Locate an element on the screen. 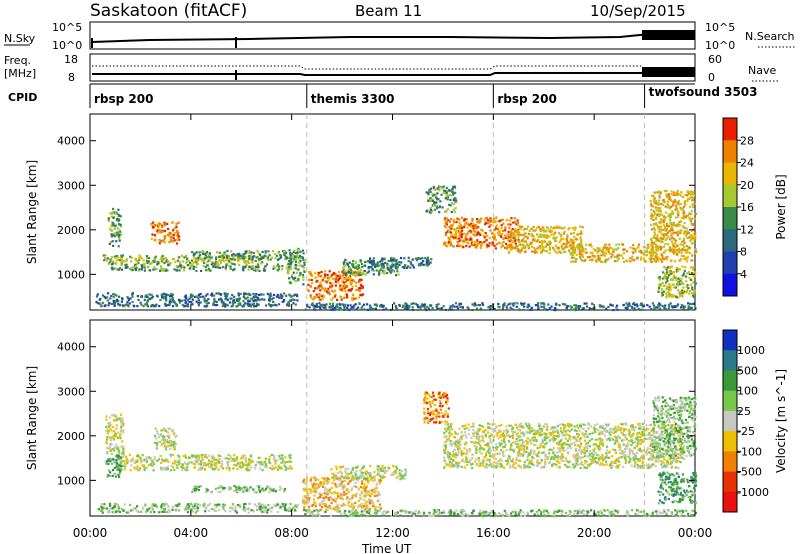  nsearch-block is located at coordinates (668, 35).